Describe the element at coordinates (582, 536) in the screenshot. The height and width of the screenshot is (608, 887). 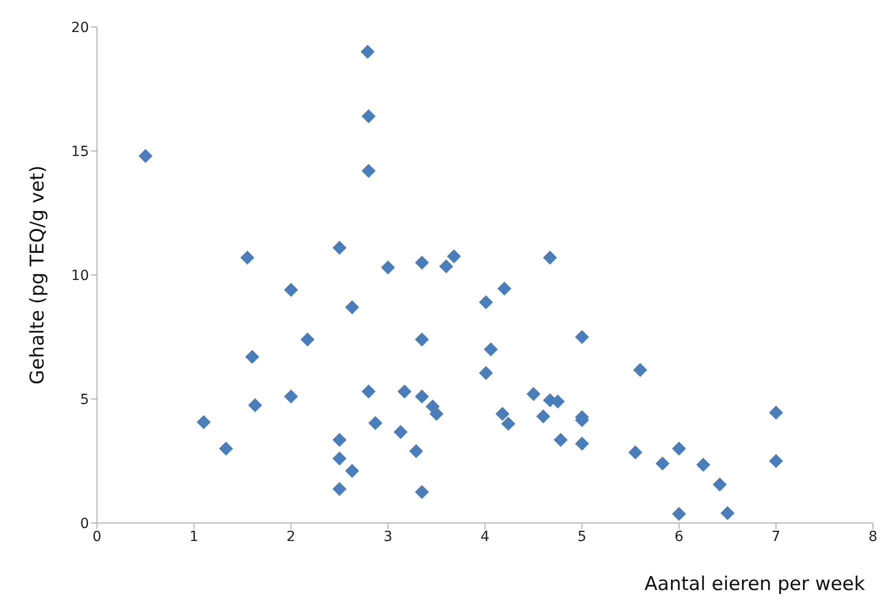
I see `x-tick-label: 5` at that location.